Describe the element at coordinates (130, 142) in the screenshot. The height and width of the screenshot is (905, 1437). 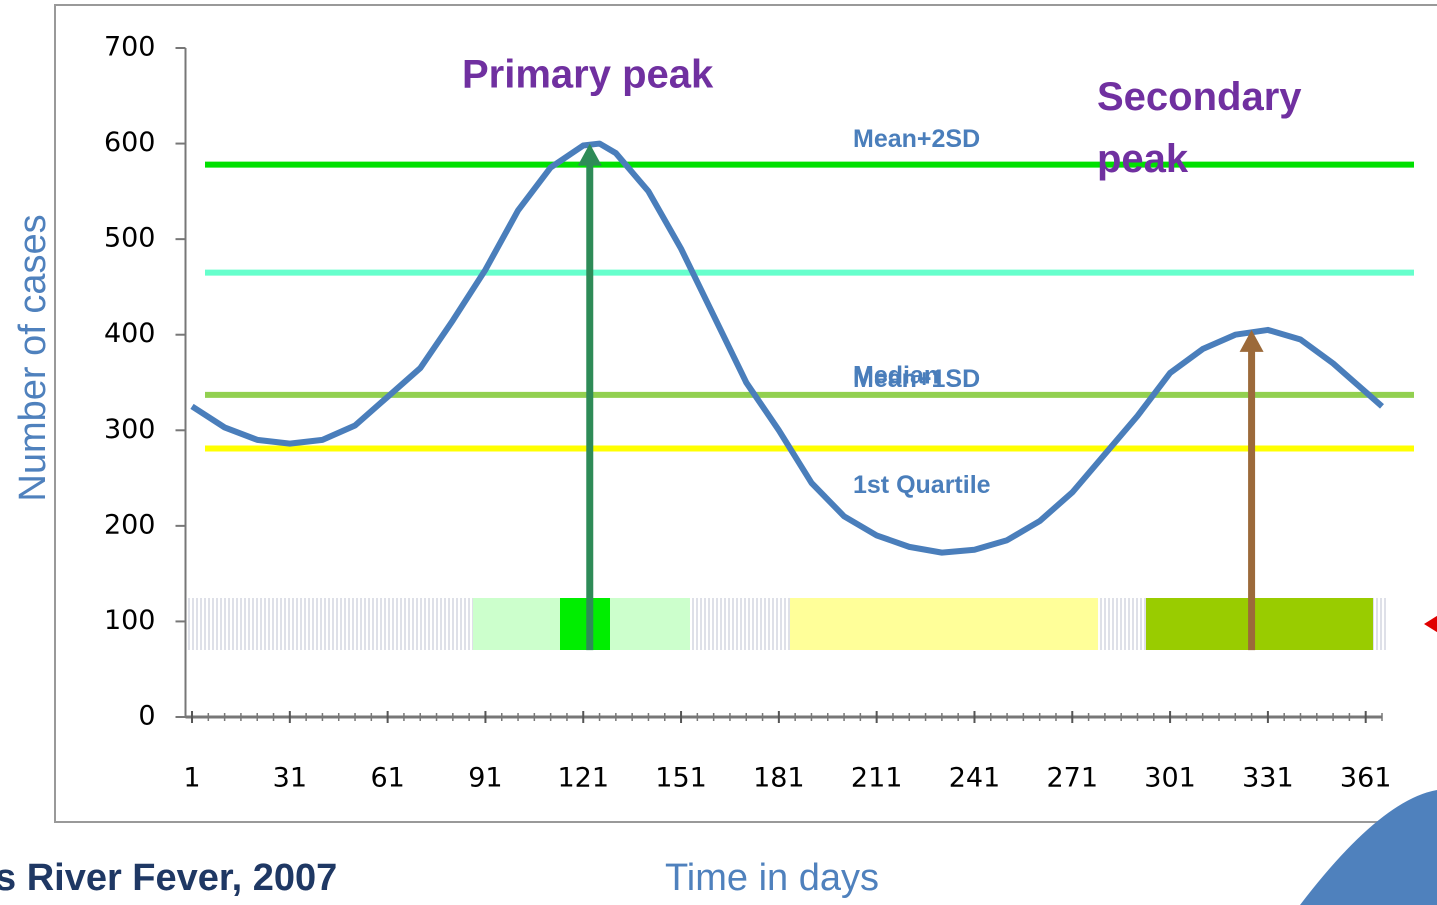
I see `y-tick-label: 600` at that location.